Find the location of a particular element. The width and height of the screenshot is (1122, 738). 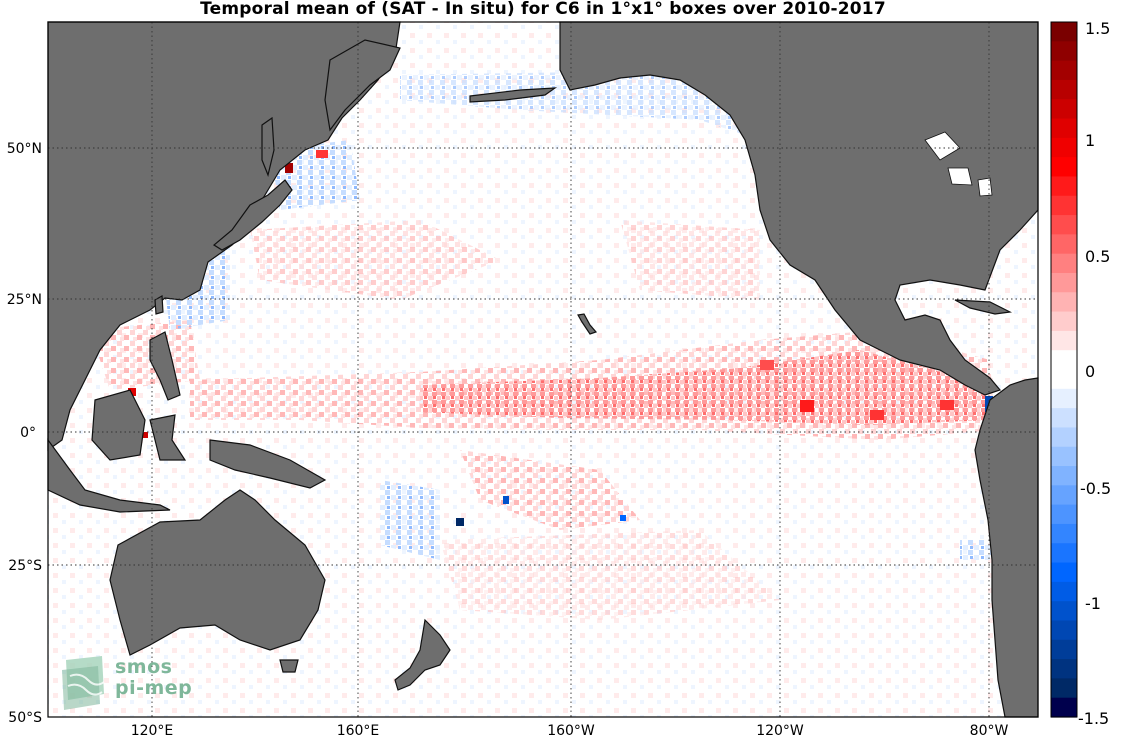

taiwan is located at coordinates (159, 305).